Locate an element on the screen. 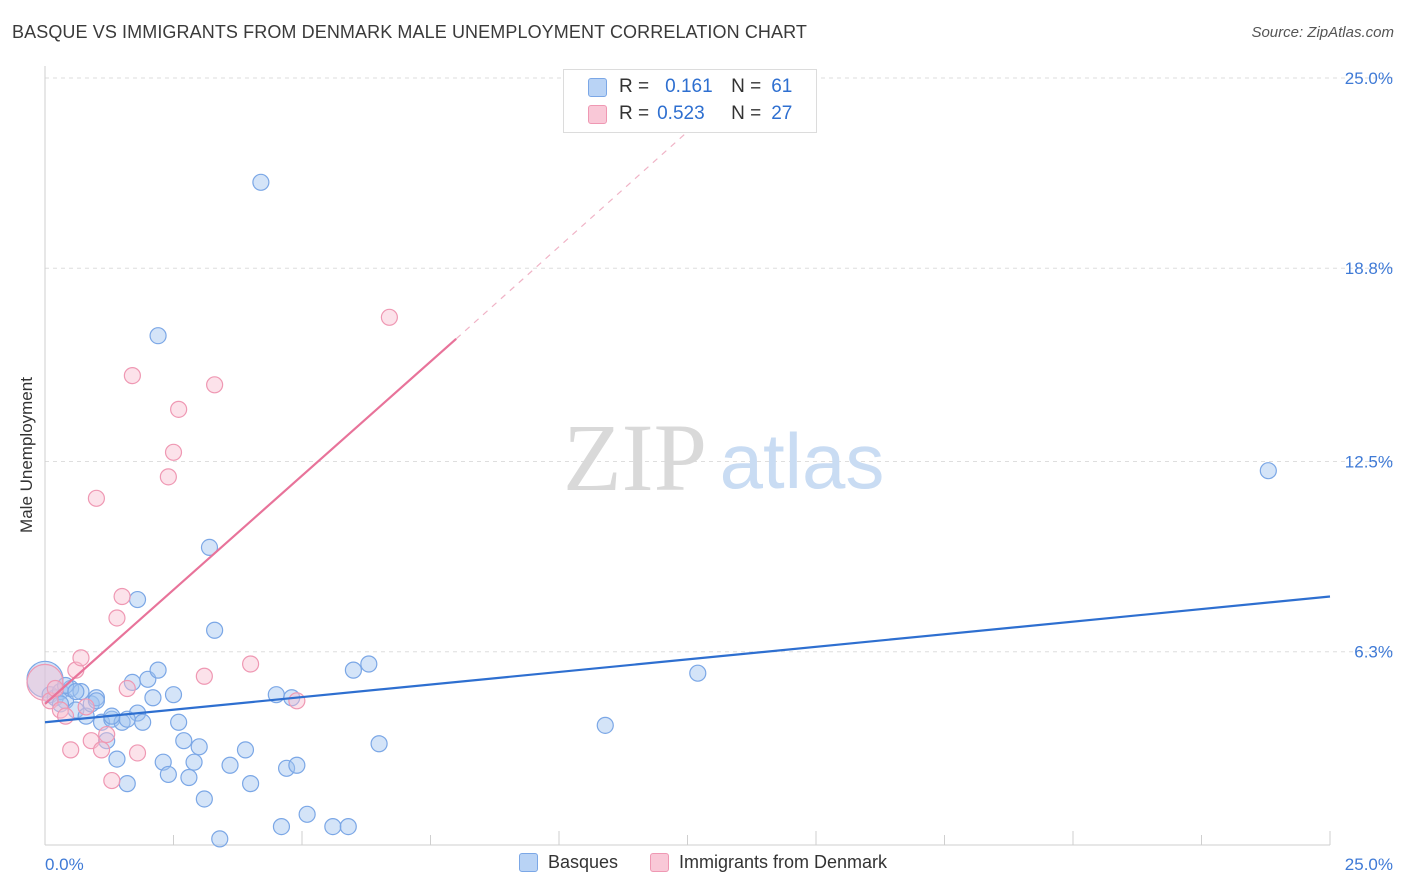 The image size is (1406, 892). legend-row-basques: R = 0.161 N = 61 is located at coordinates (690, 87).